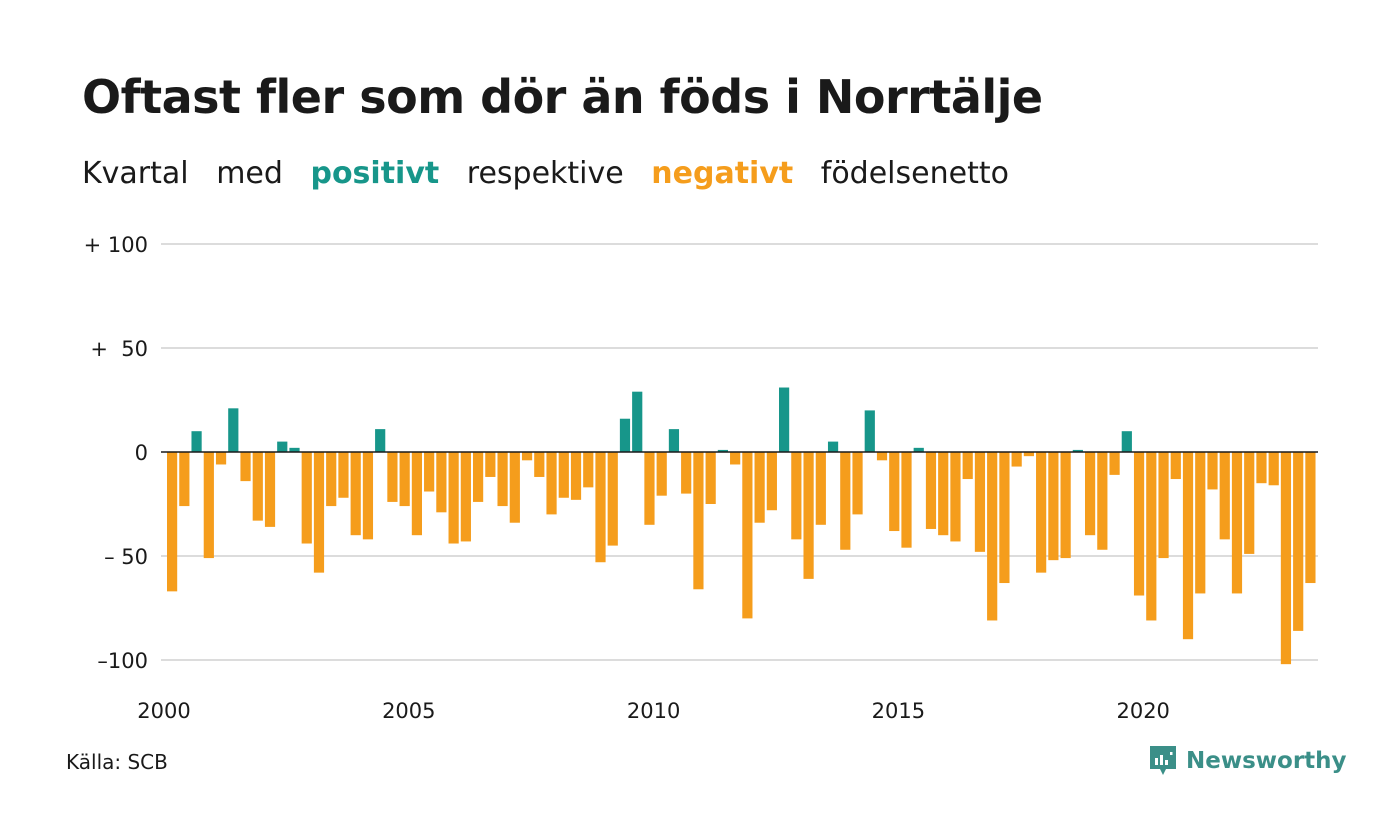 The height and width of the screenshot is (840, 1400). What do you see at coordinates (119, 349) in the screenshot?
I see `y-tick-label: + 50` at bounding box center [119, 349].